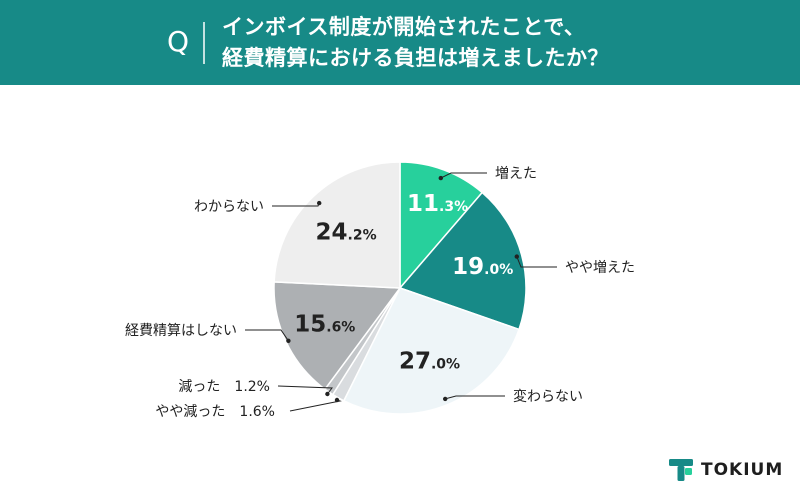 This screenshot has width=800, height=501. I want to click on tokium-logo: TOKIUM, so click(725, 470).